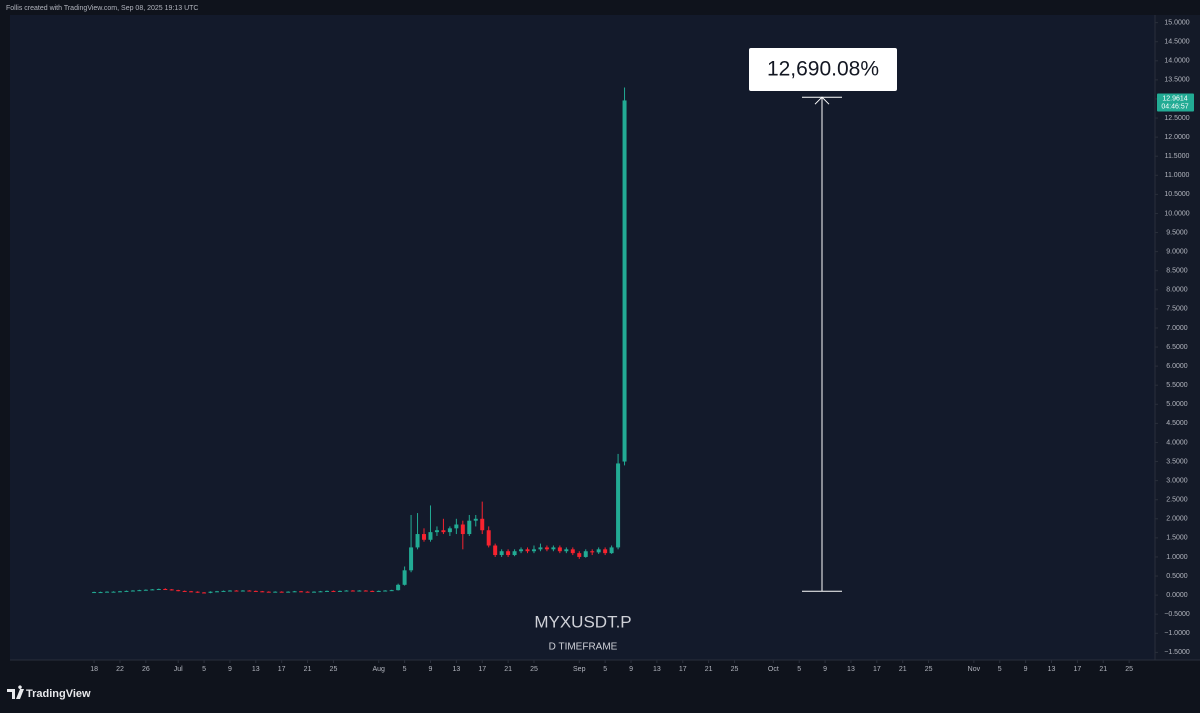 The image size is (1200, 713). What do you see at coordinates (1177, 385) in the screenshot?
I see `y-tick-label: 5.5000` at bounding box center [1177, 385].